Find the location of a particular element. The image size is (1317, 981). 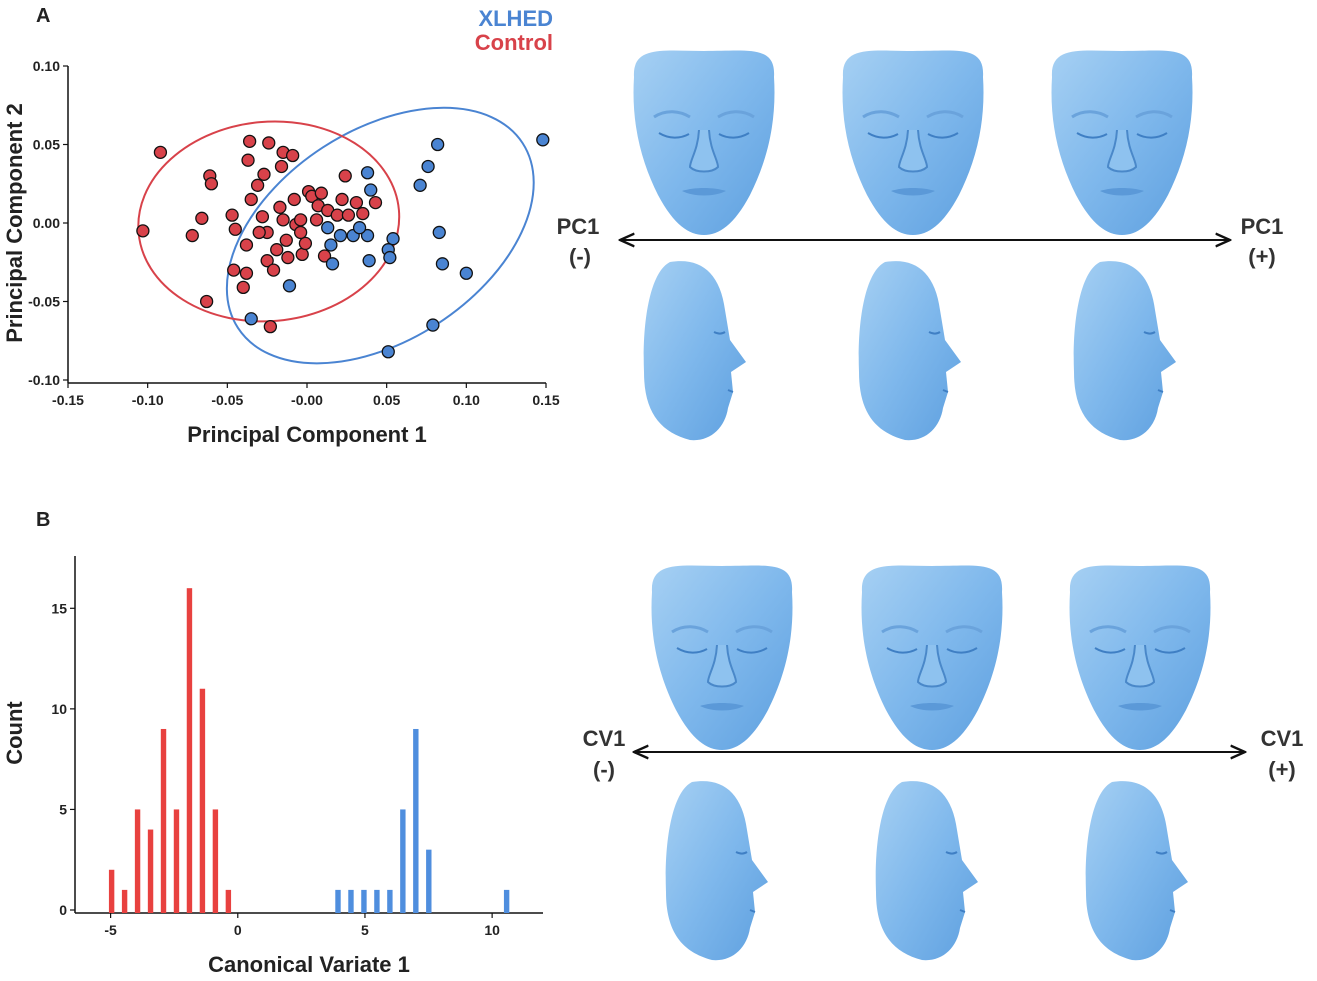

legend-entry: XLHED is located at coordinates (515, 18).